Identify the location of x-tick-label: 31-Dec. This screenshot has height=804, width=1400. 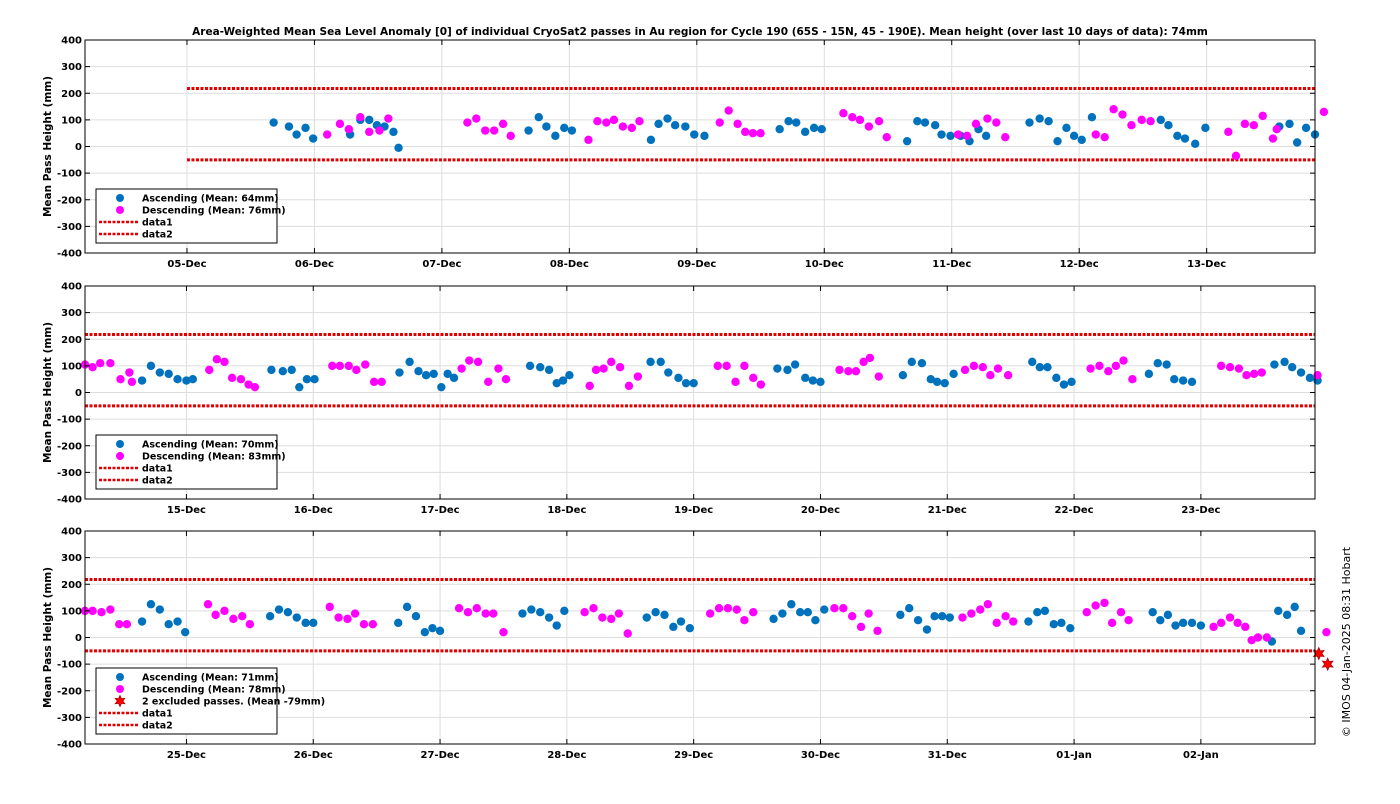
(947, 755).